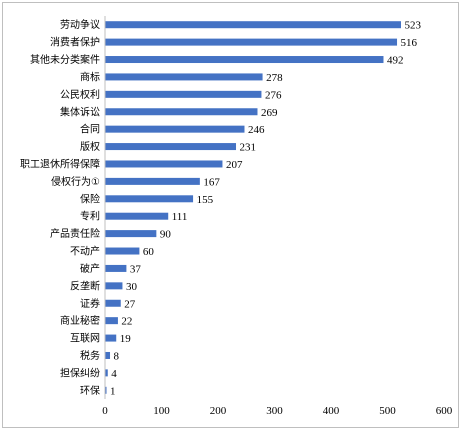 The width and height of the screenshot is (463, 432). Describe the element at coordinates (90, 129) in the screenshot. I see `category-label-6: 合同` at that location.